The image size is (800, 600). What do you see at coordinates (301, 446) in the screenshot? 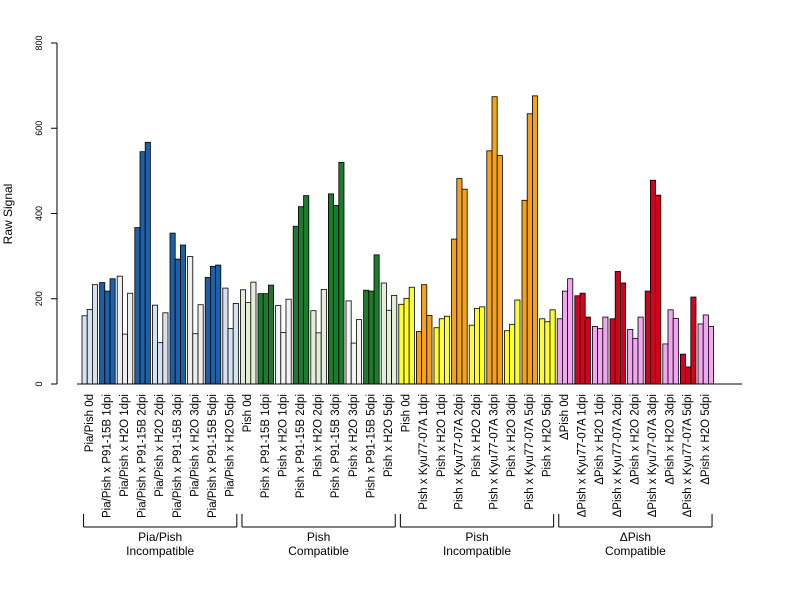
I see `category-label: Pish x P91-15B 2dpi` at bounding box center [301, 446].